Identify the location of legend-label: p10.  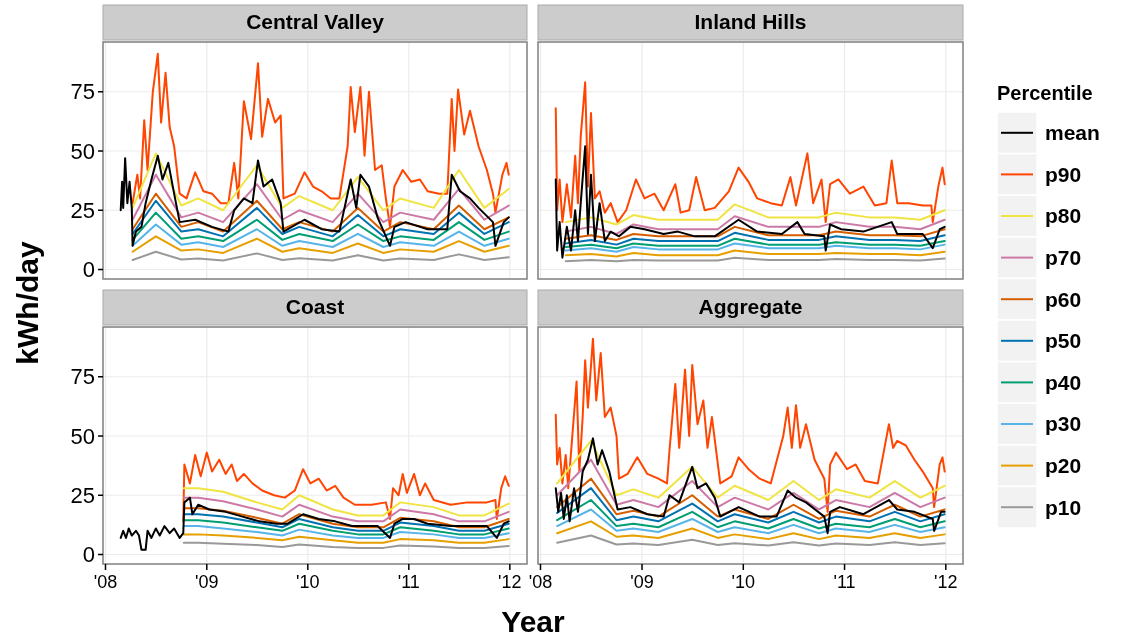
(1063, 507).